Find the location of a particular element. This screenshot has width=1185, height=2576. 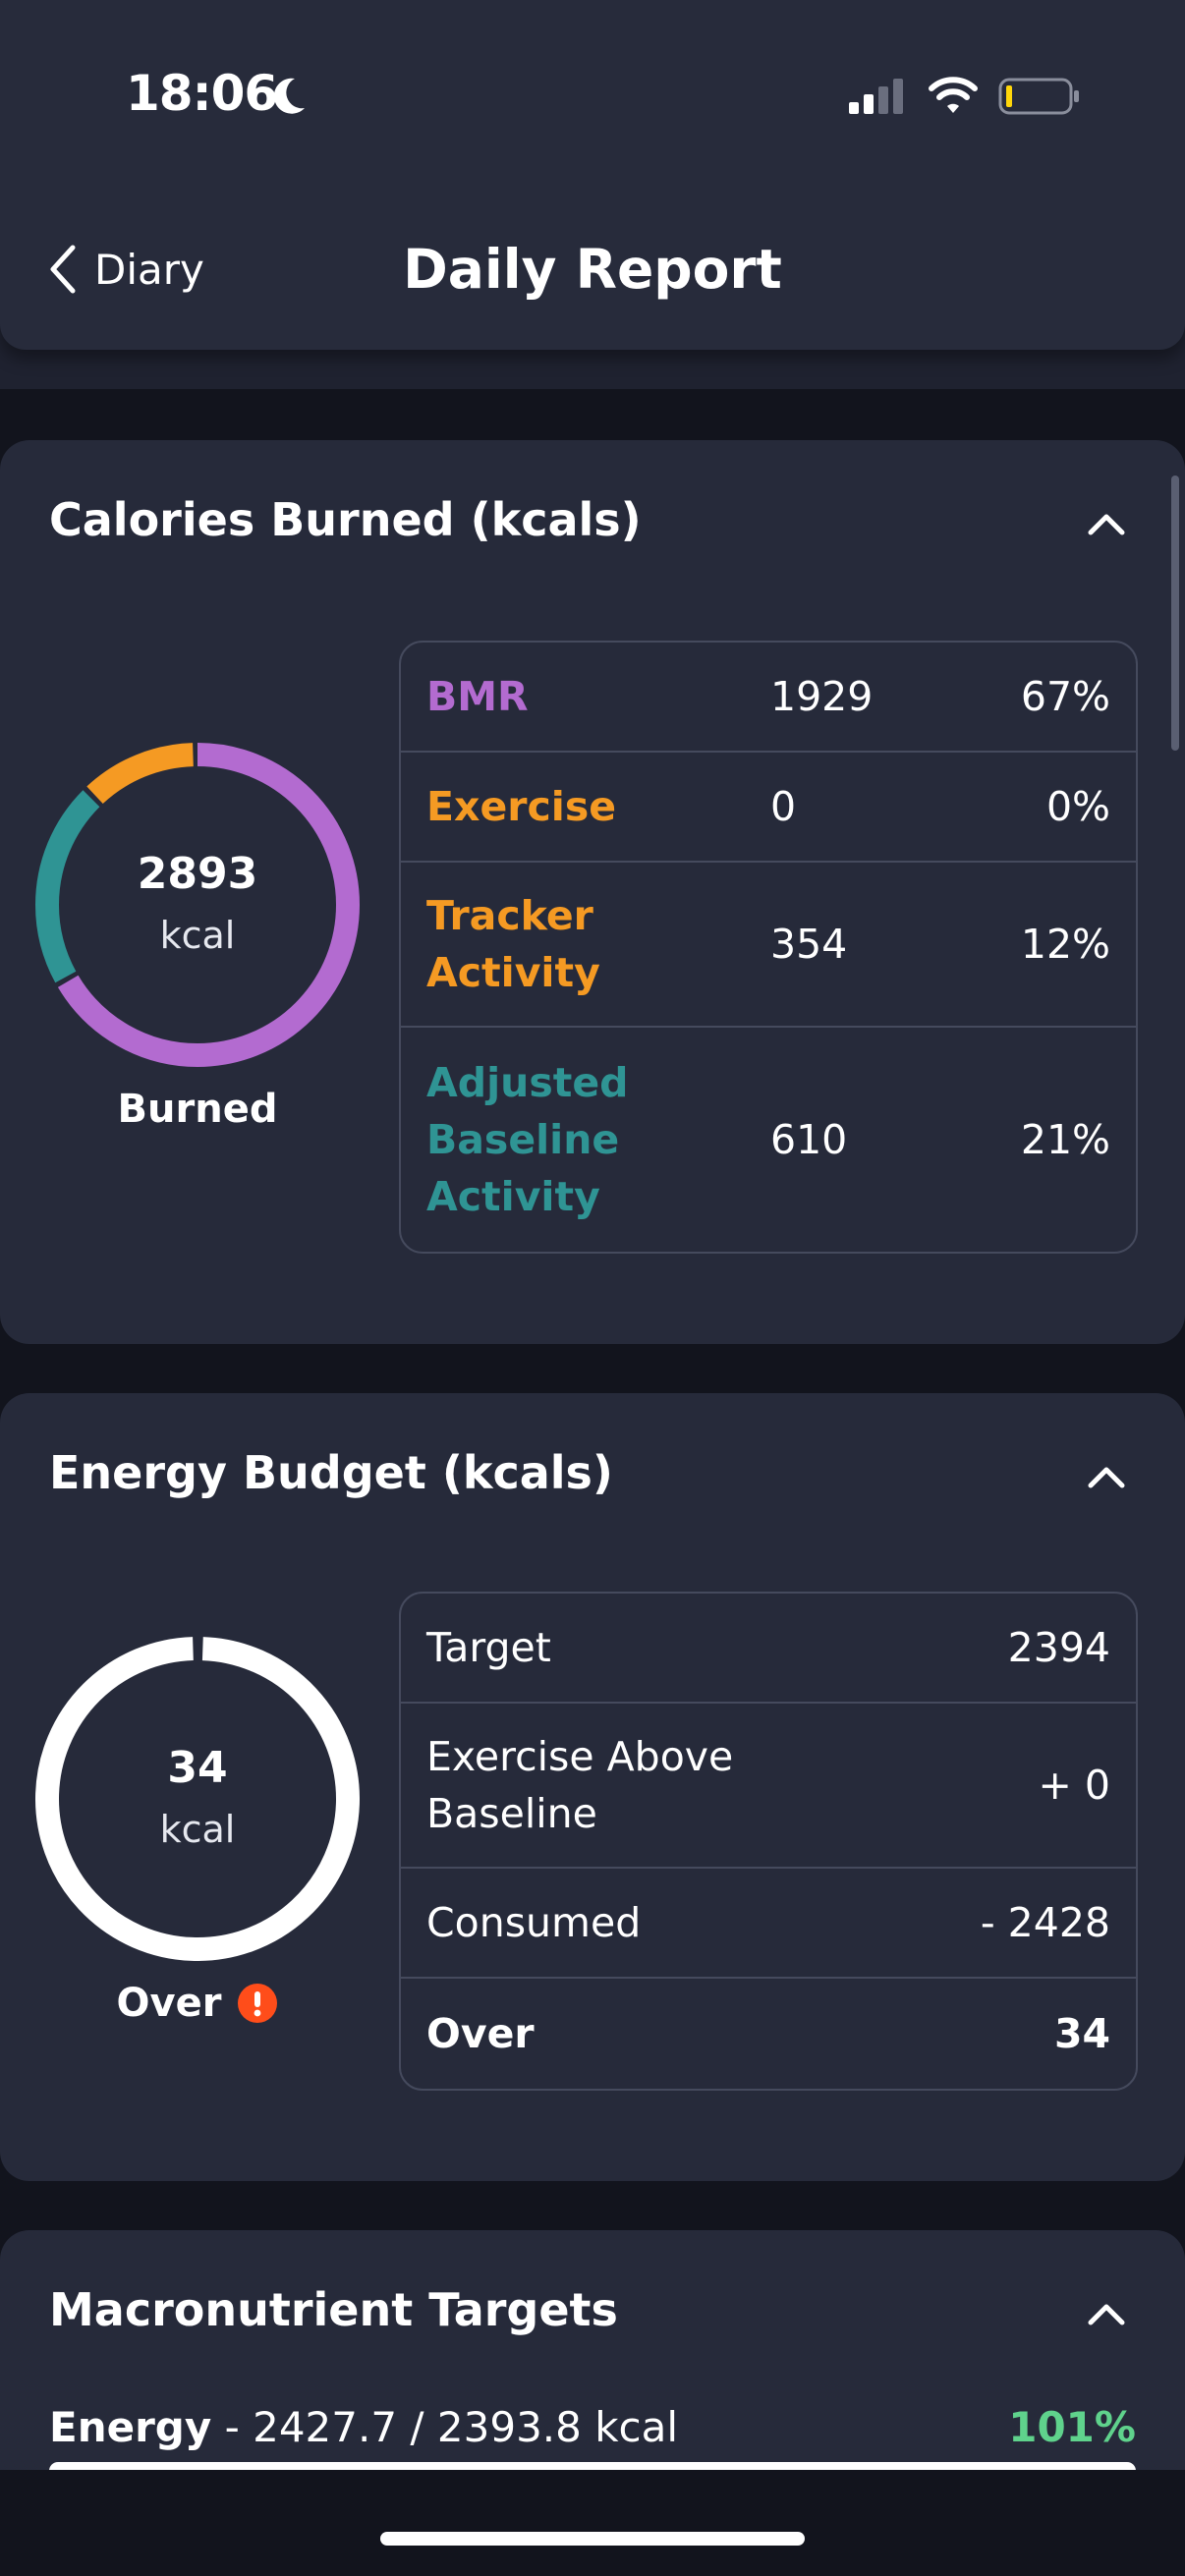

calories-burned-ring is located at coordinates (198, 905).